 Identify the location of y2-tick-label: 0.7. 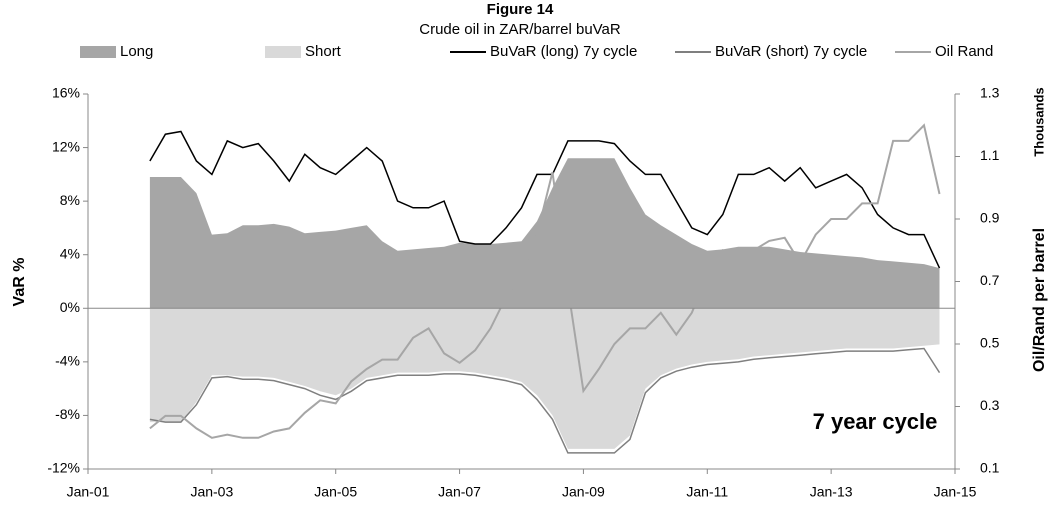
(990, 280).